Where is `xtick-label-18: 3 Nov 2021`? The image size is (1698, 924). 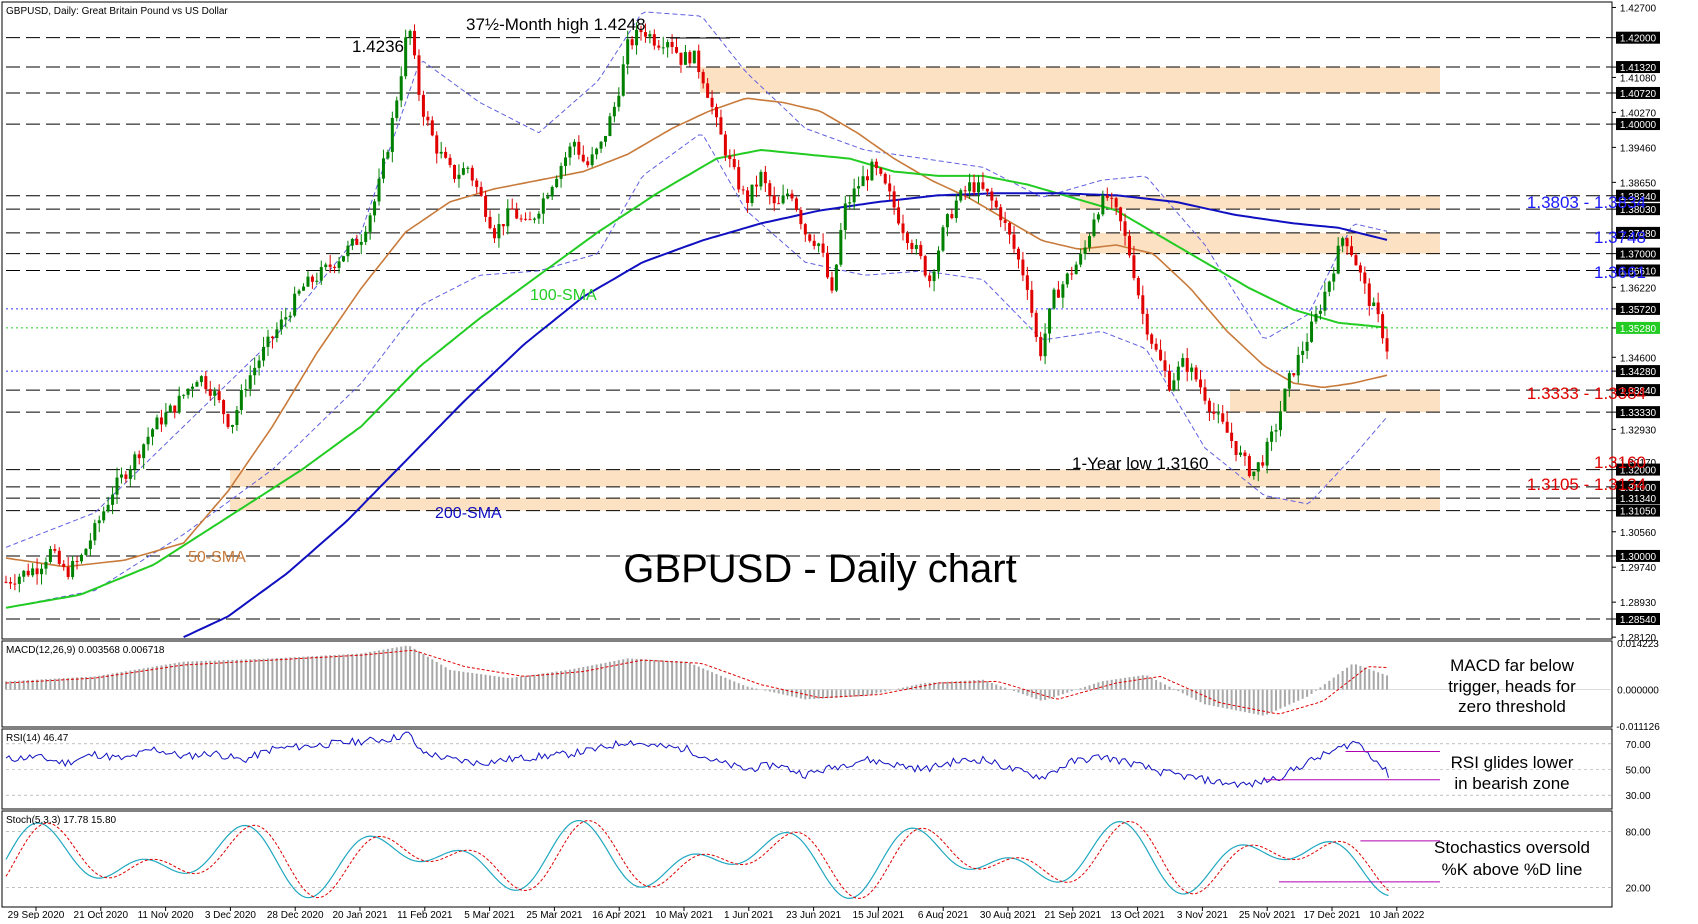
xtick-label-18: 3 Nov 2021 is located at coordinates (1203, 914).